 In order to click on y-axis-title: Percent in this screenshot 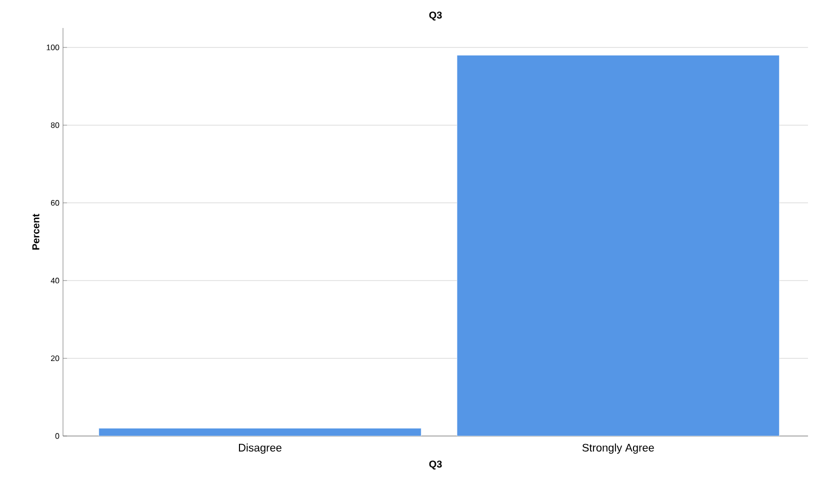, I will do `click(36, 232)`.